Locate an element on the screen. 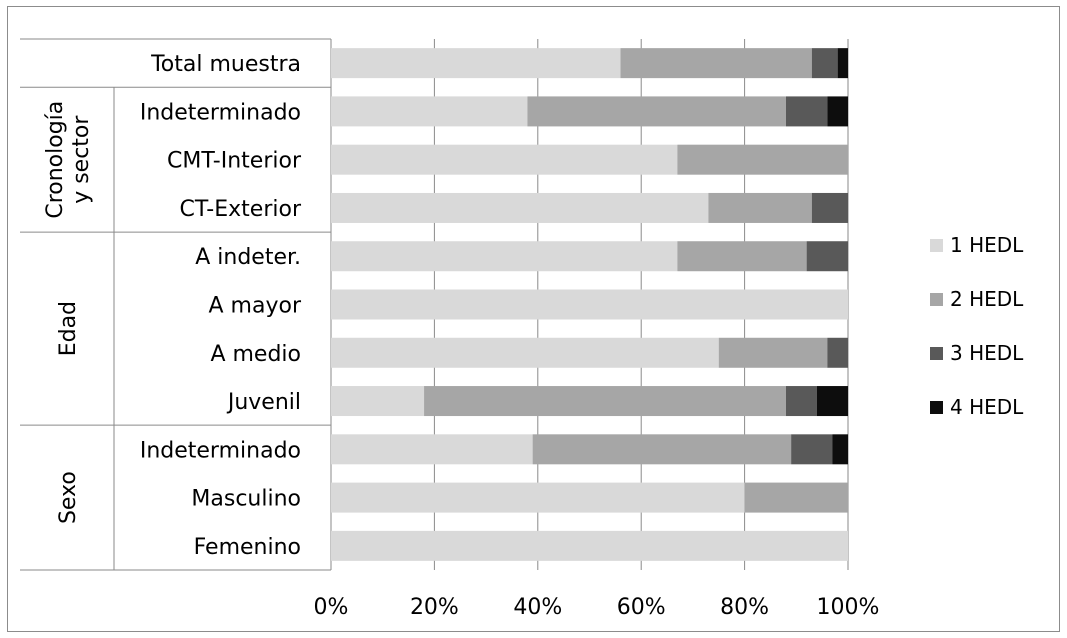 The image size is (1067, 638). legend-label: 4 HEDL is located at coordinates (987, 407).